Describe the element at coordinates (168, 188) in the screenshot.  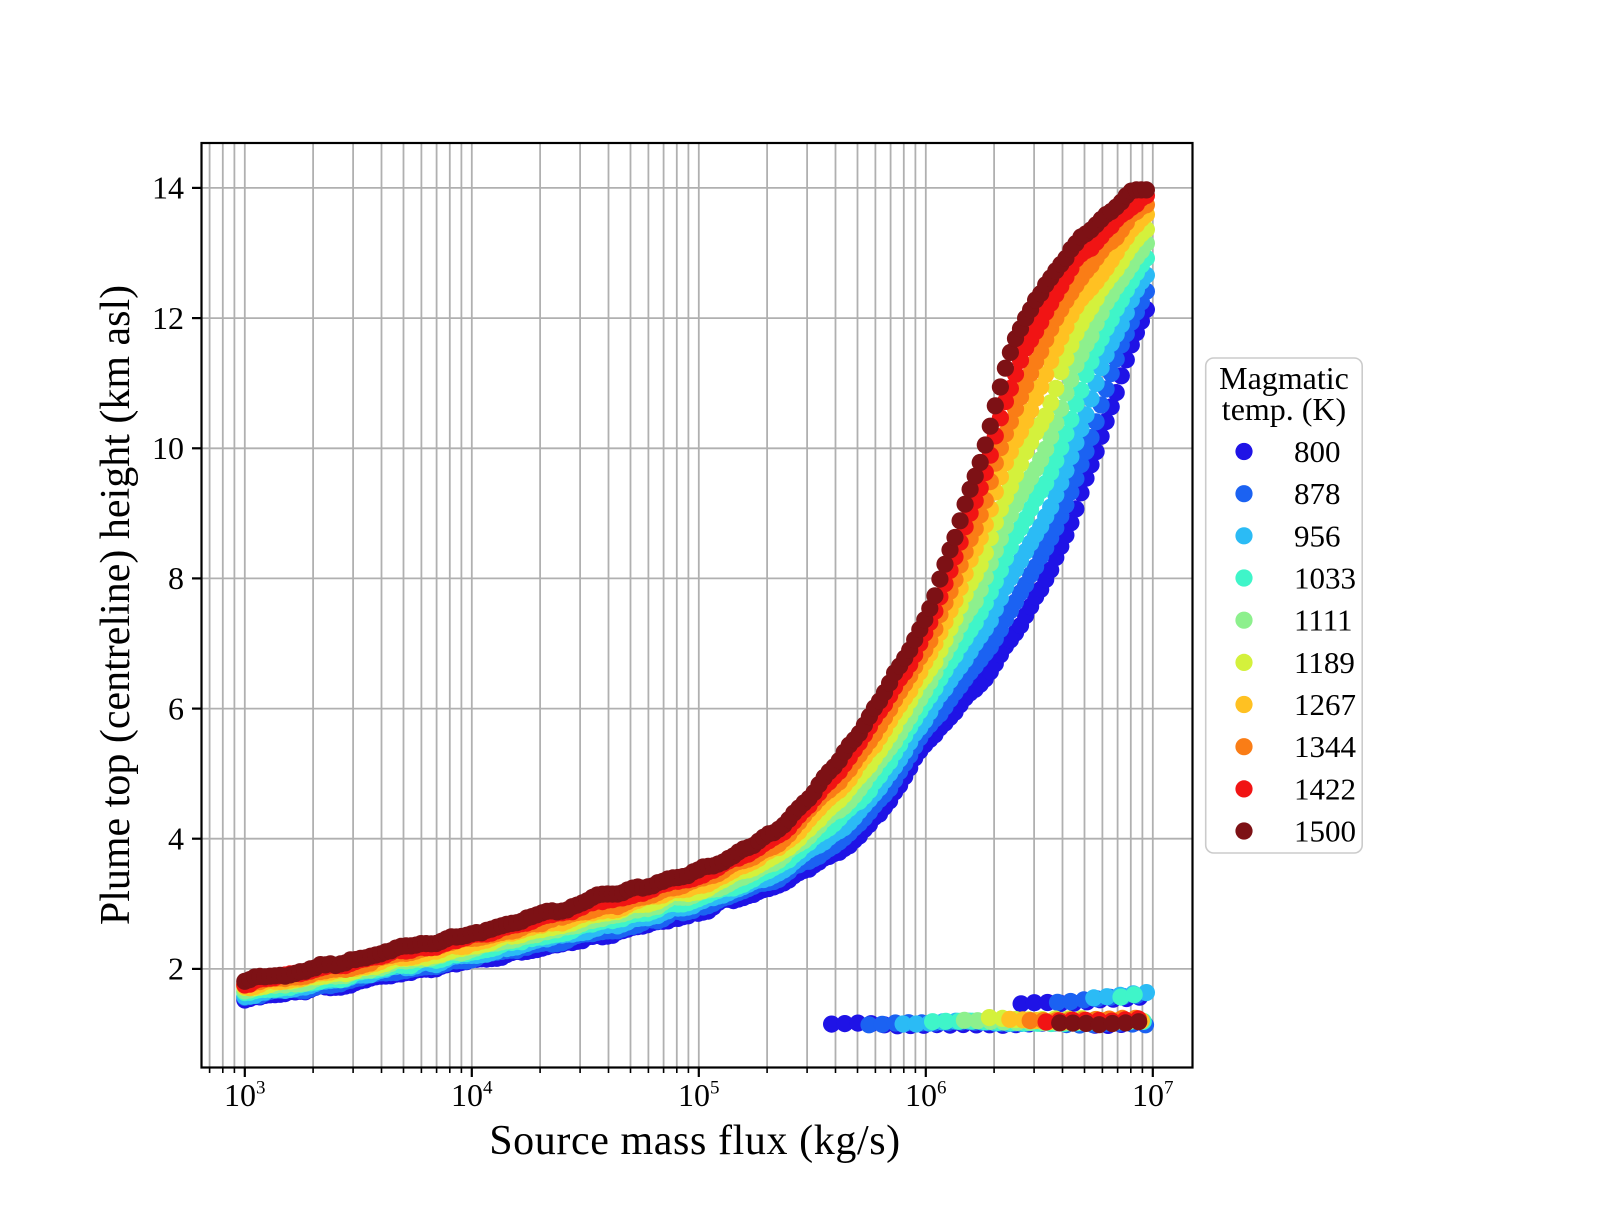
I see `svg-text: 14` at that location.